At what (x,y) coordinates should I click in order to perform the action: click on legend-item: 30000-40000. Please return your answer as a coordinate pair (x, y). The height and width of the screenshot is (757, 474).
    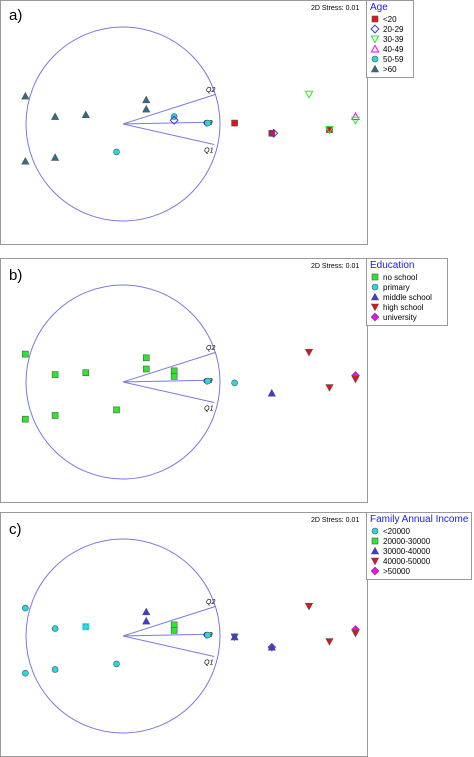
    Looking at the image, I should click on (419, 551).